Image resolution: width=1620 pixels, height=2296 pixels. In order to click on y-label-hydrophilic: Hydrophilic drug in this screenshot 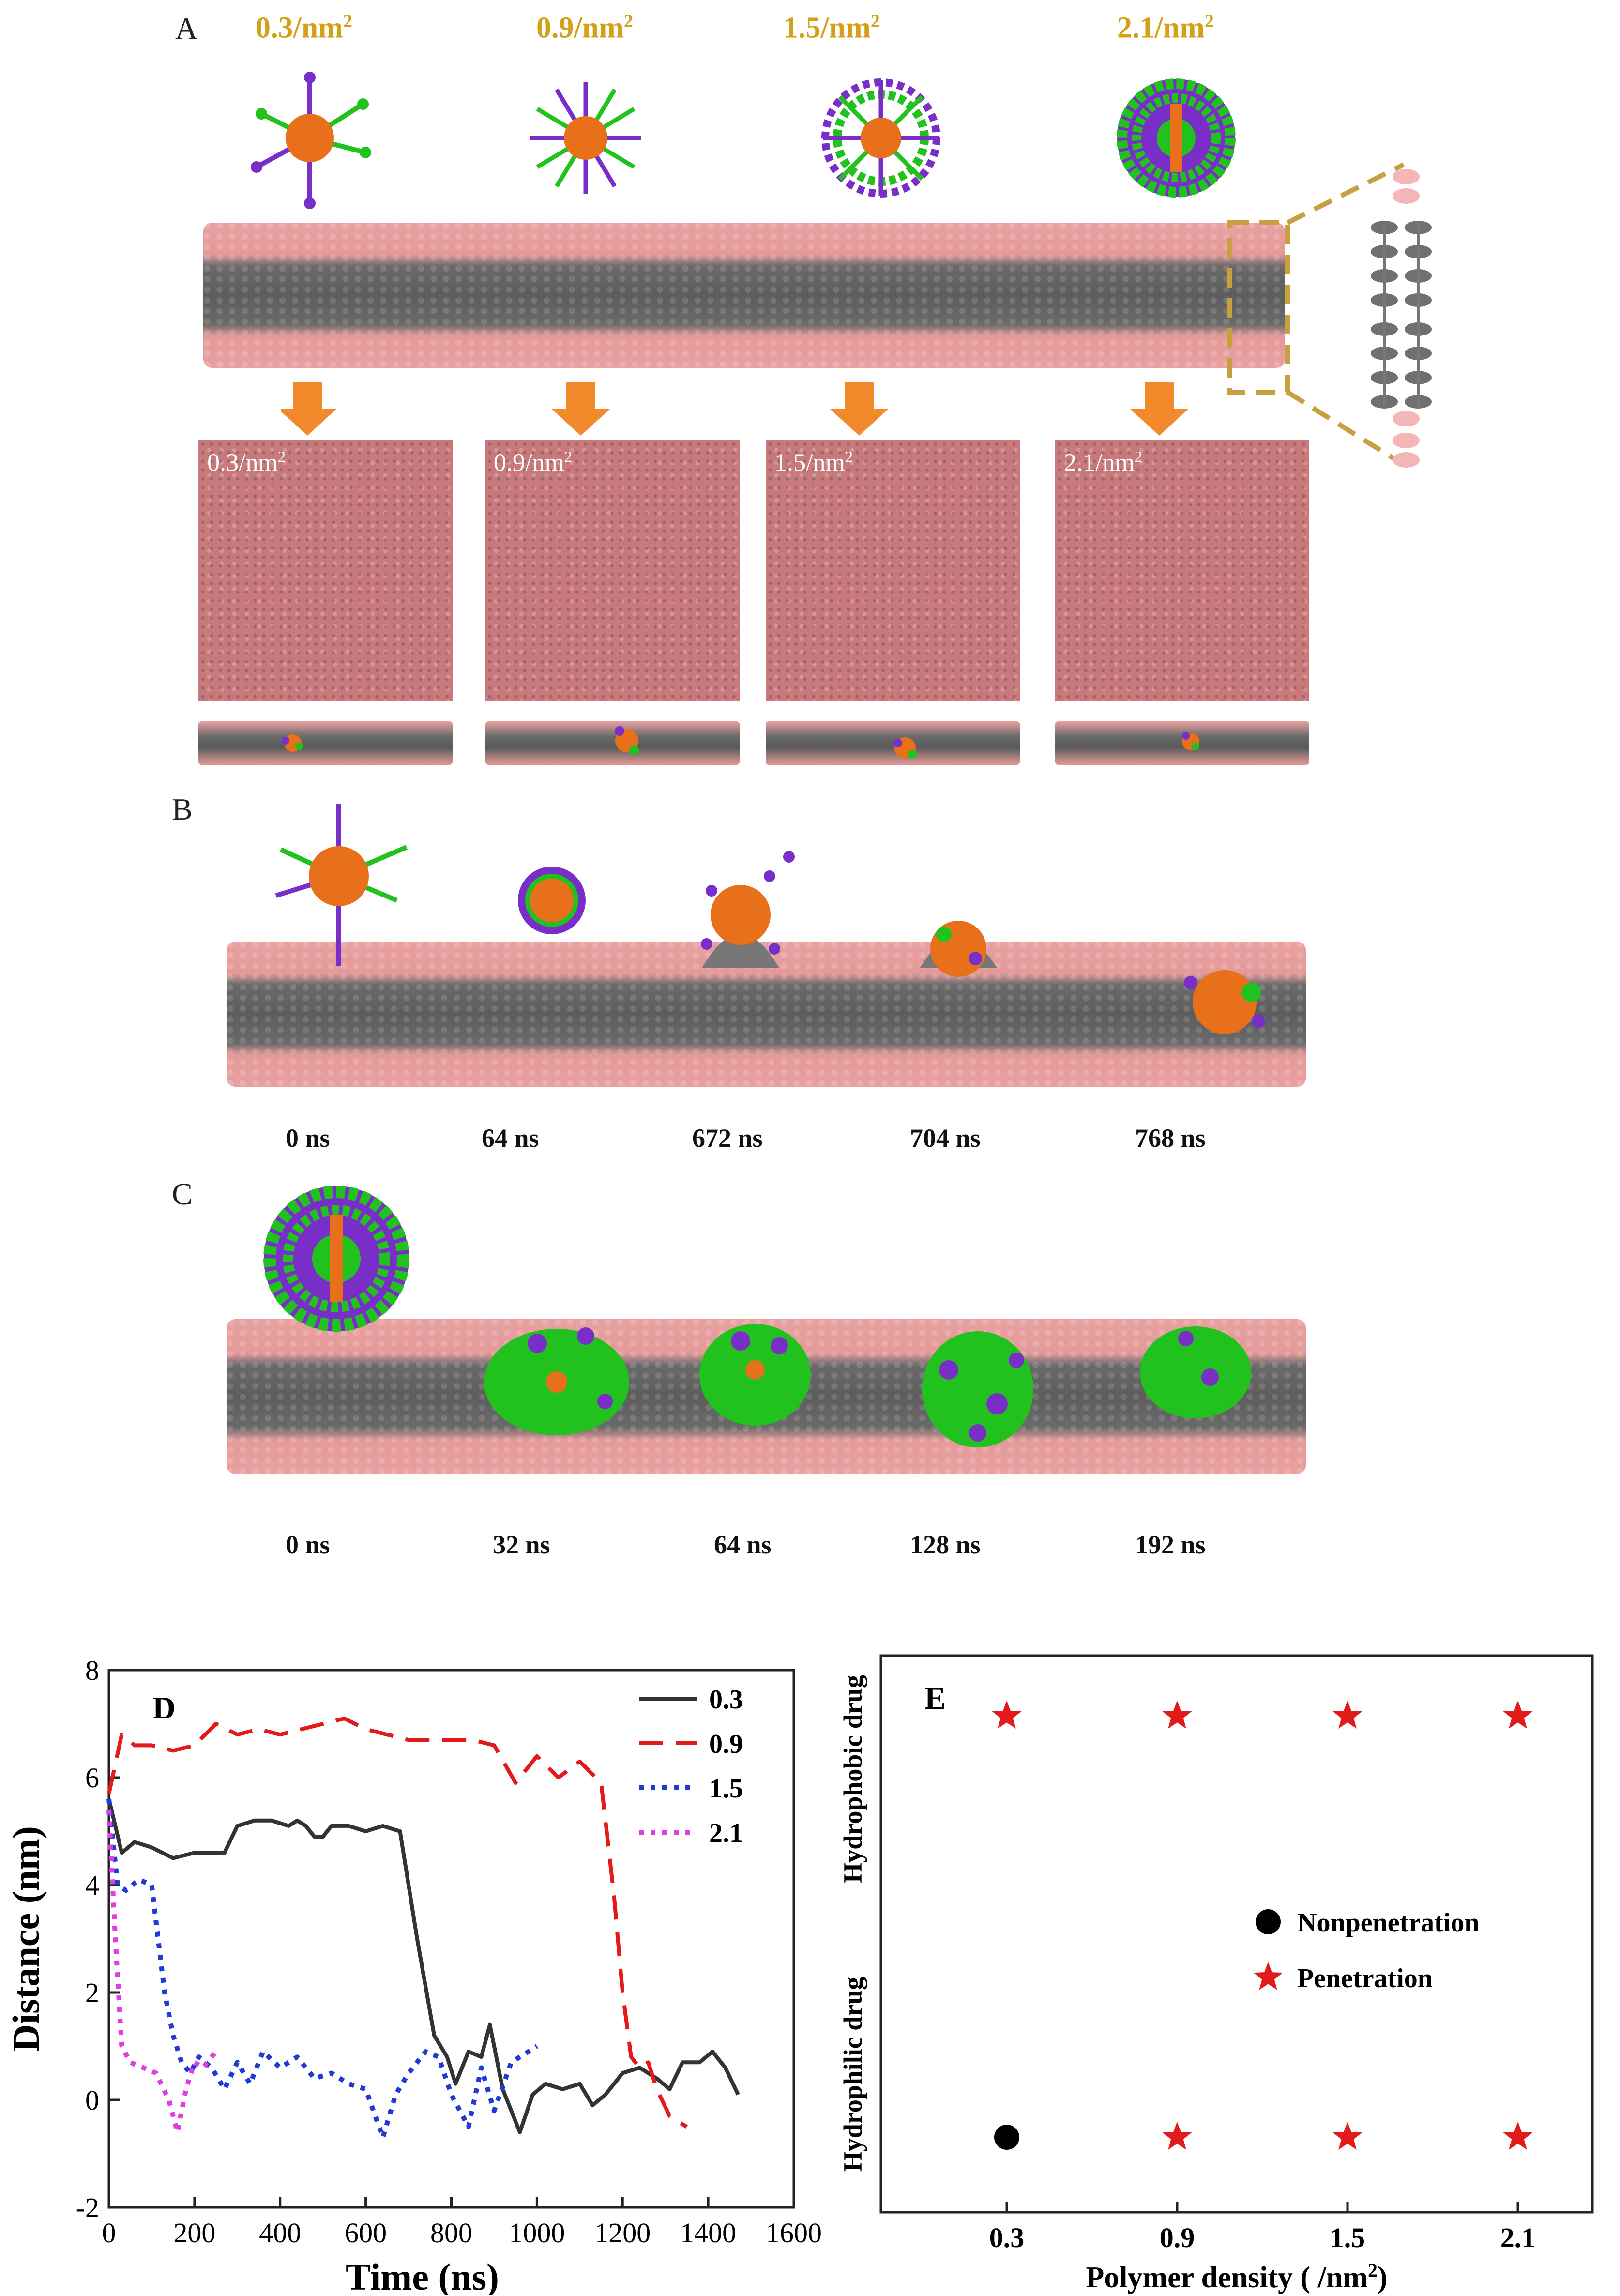, I will do `click(853, 2074)`.